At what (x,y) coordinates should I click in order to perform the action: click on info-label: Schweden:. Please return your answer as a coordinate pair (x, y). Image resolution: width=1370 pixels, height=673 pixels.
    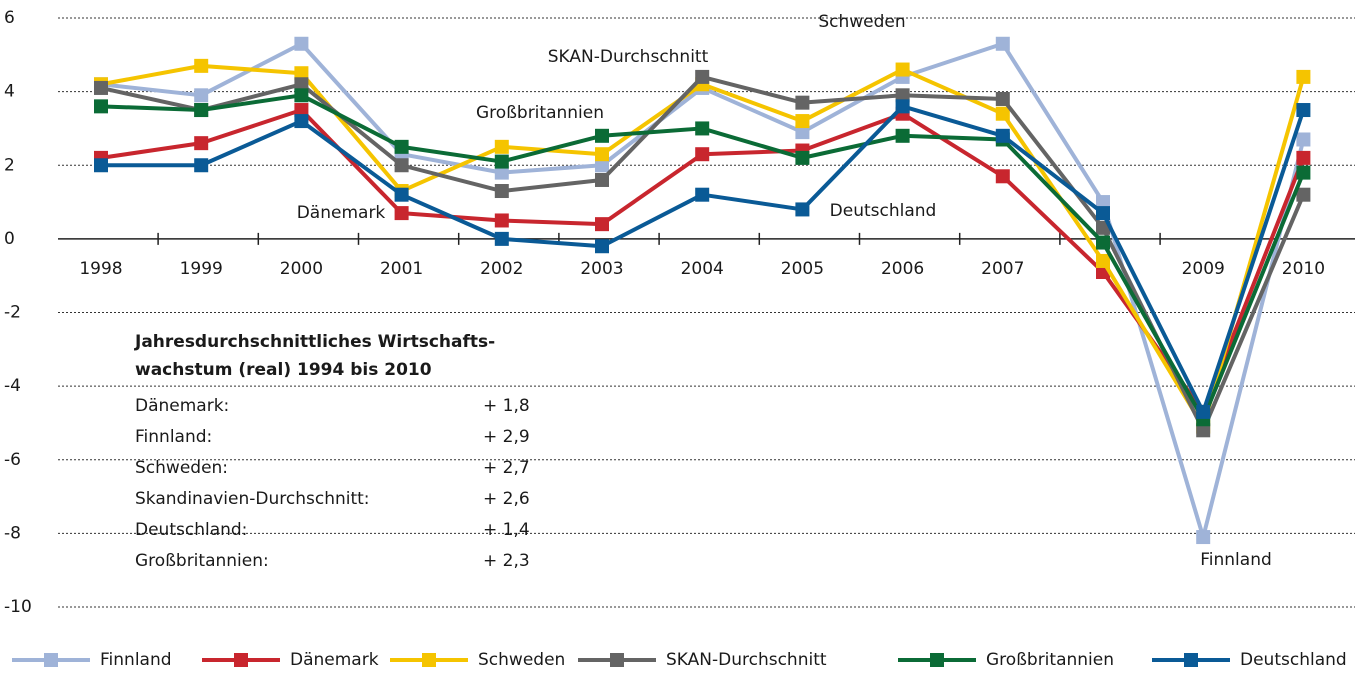
    Looking at the image, I should click on (181, 468).